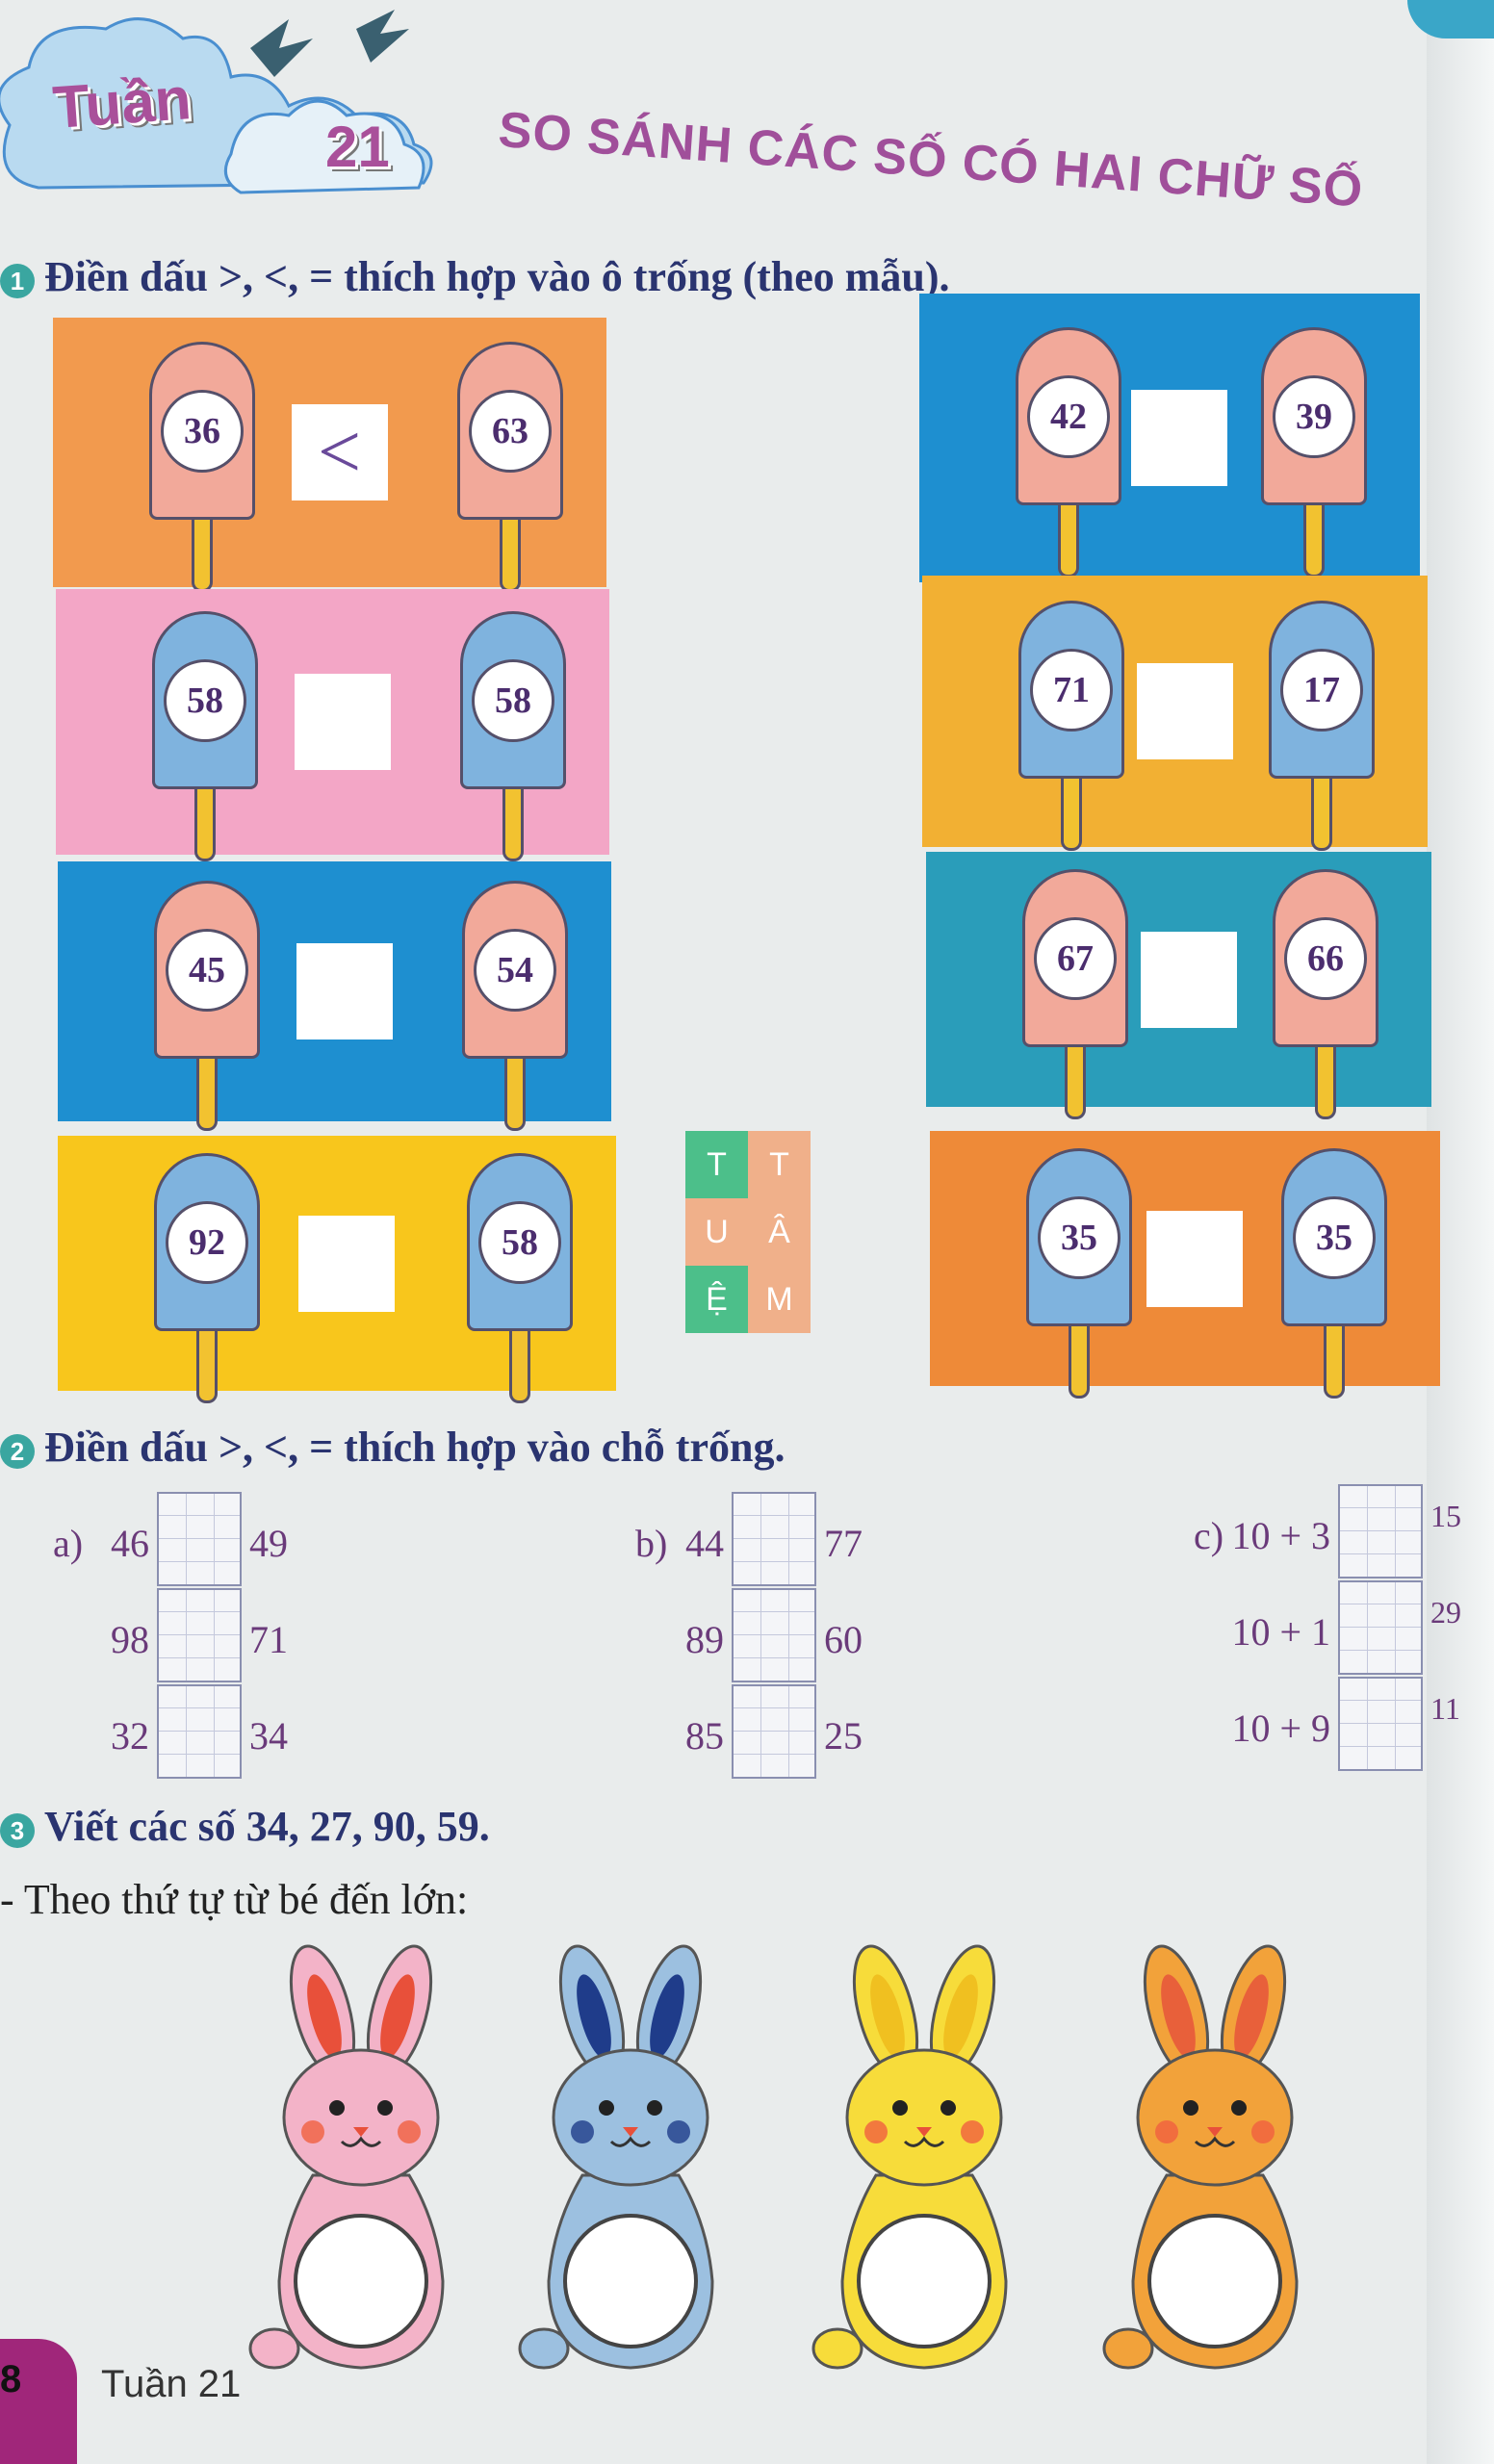 The width and height of the screenshot is (1494, 2464). I want to click on popsicle: 92, so click(207, 1277).